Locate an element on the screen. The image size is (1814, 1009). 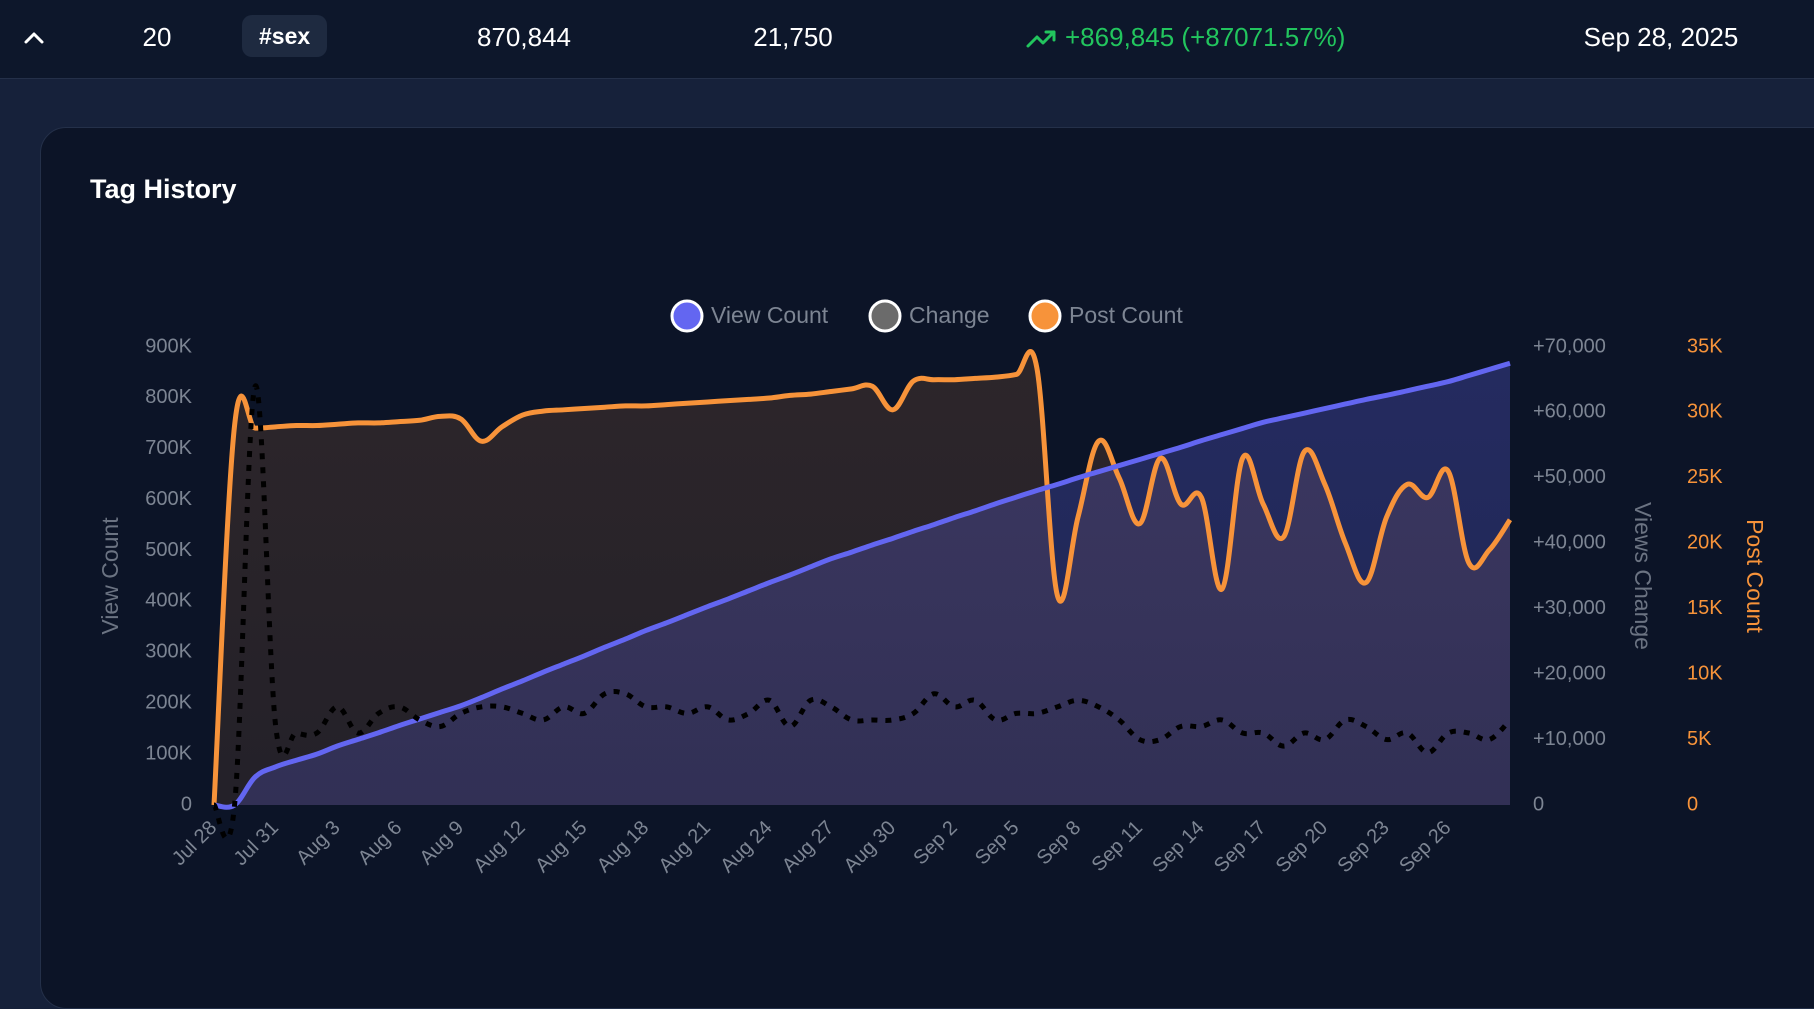
x-tick-label: Aug 6 is located at coordinates (380, 843).